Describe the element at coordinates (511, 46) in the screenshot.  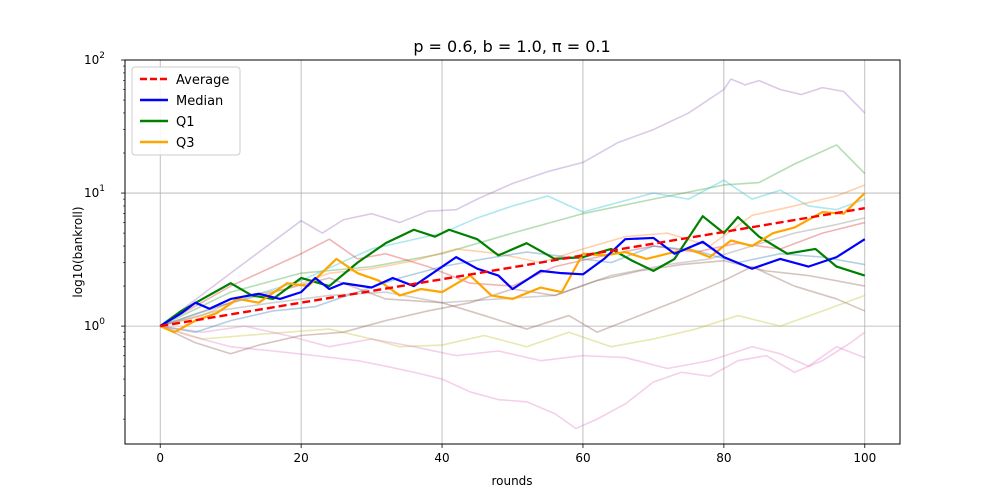
I see `chart-title: p = 0.6, b = 1.0, π = 0.1` at that location.